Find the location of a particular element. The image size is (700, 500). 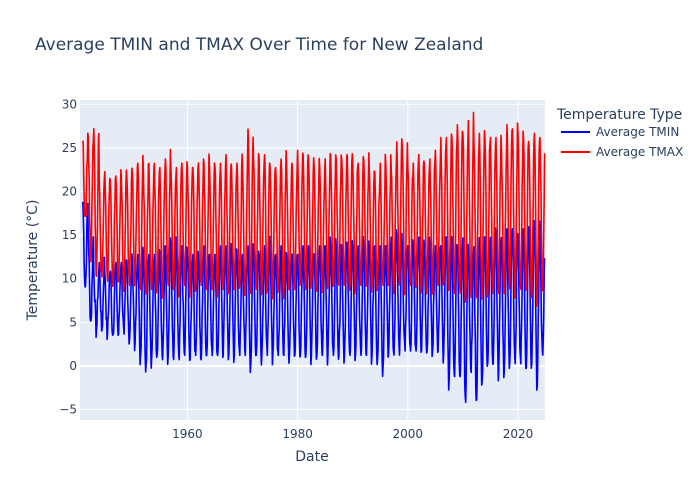

x-tick-label: 1960 is located at coordinates (187, 434).